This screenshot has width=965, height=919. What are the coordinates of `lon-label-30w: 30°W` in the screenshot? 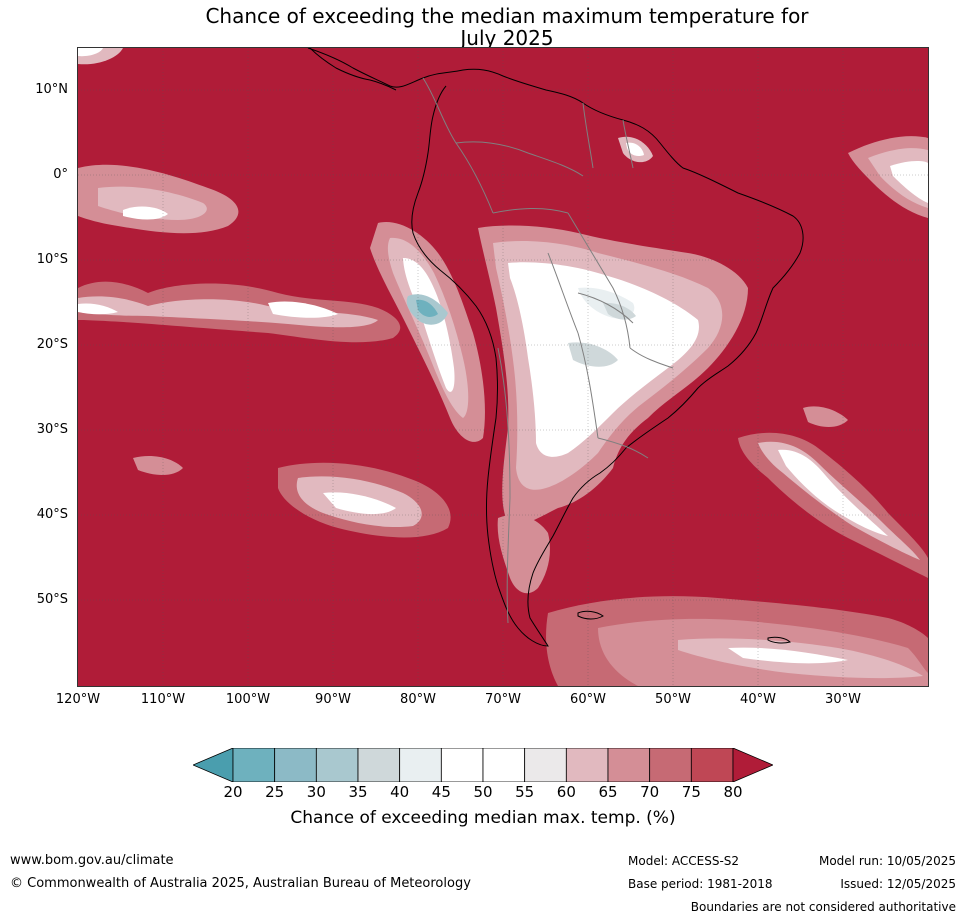 It's located at (843, 699).